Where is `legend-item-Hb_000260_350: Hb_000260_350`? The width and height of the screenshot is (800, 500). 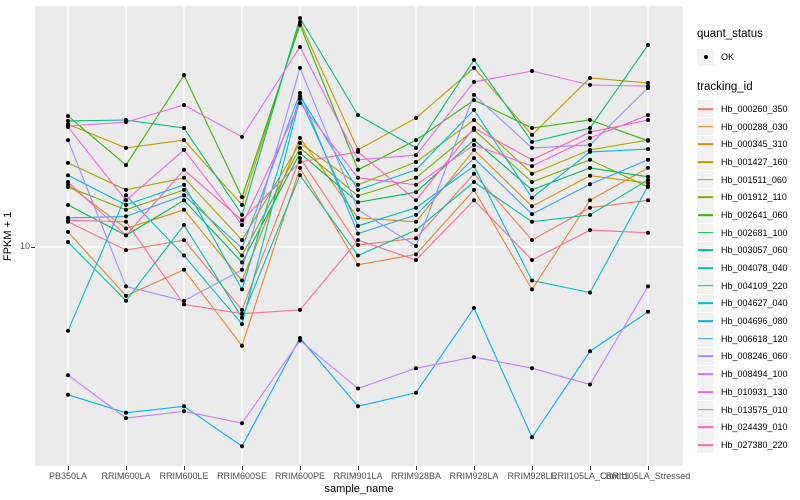 legend-item-Hb_000260_350: Hb_000260_350 is located at coordinates (742, 109).